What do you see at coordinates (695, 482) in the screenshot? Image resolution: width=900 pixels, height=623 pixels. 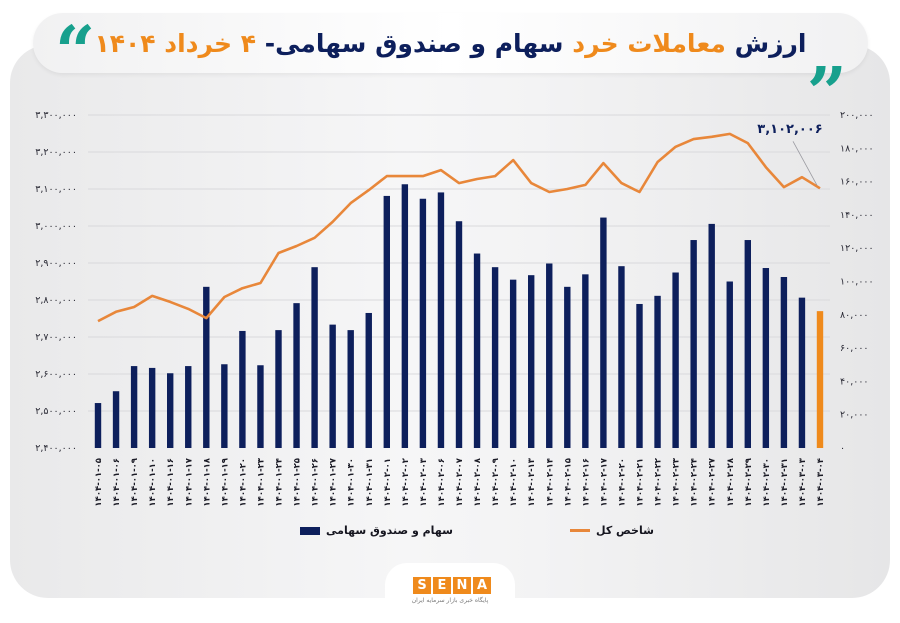 I see `x-axis-tick: ۱۴۰۴-۰۲-۲۴` at bounding box center [695, 482].